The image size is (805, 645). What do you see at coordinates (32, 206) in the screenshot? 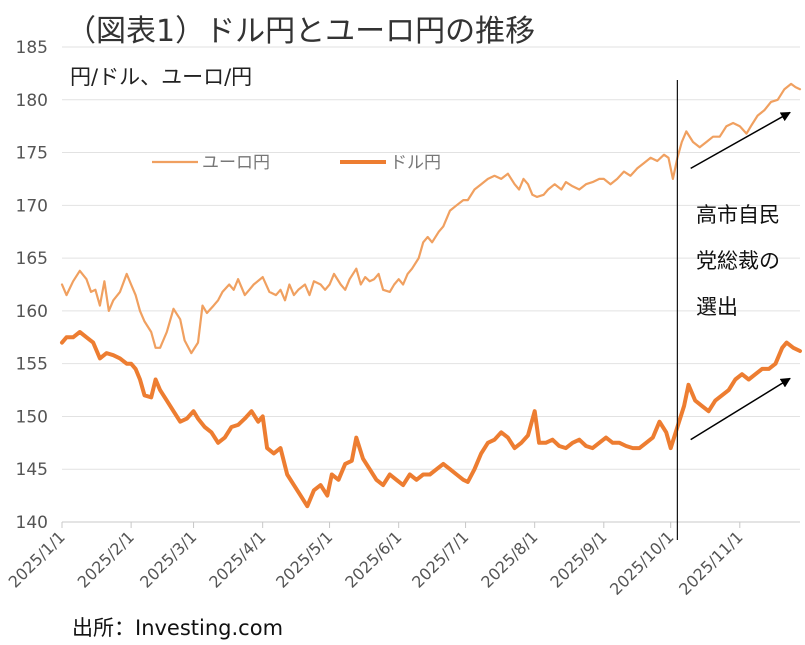
I see `y-tick-label: 170` at bounding box center [32, 206].